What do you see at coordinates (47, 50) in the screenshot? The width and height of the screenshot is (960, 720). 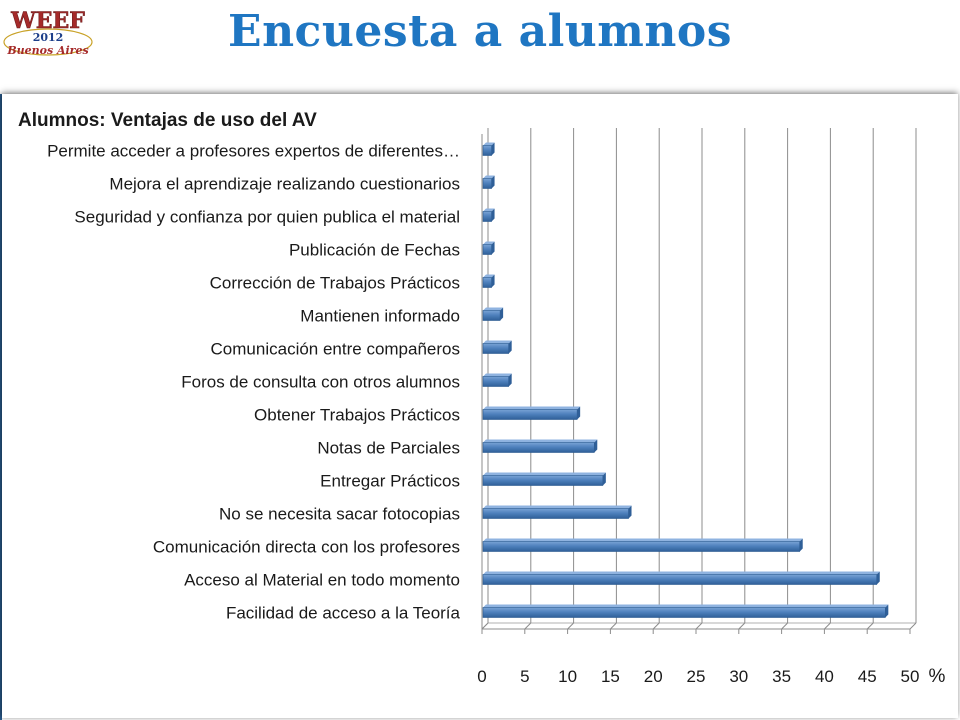 I see `logo-line3: Buenos Aires` at bounding box center [47, 50].